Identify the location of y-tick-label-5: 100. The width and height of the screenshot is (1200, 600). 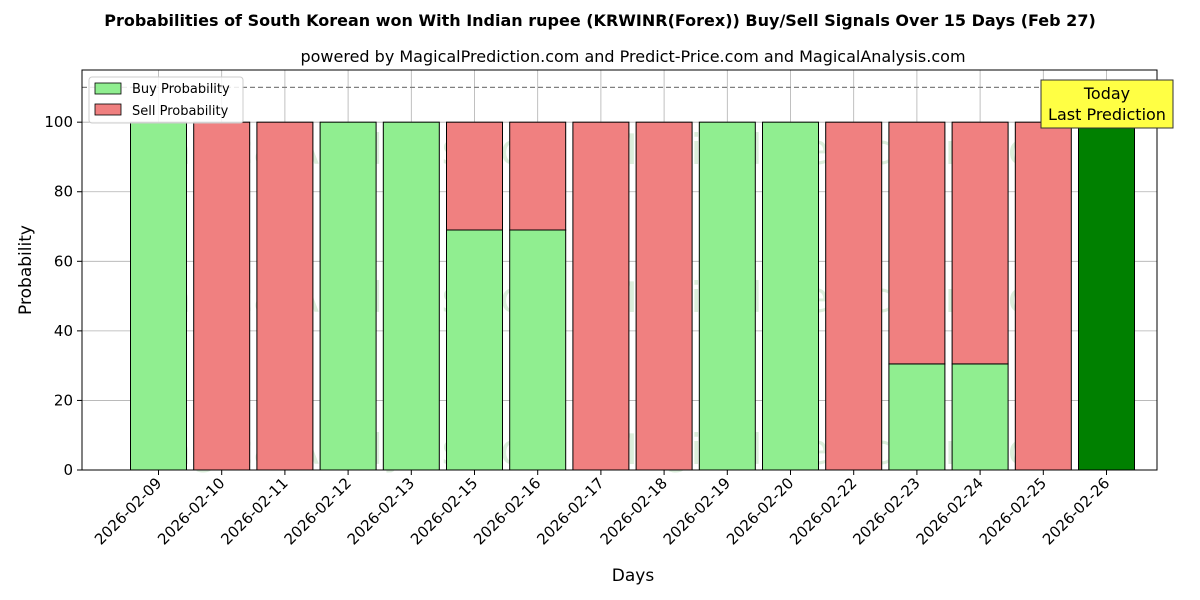
(58, 122).